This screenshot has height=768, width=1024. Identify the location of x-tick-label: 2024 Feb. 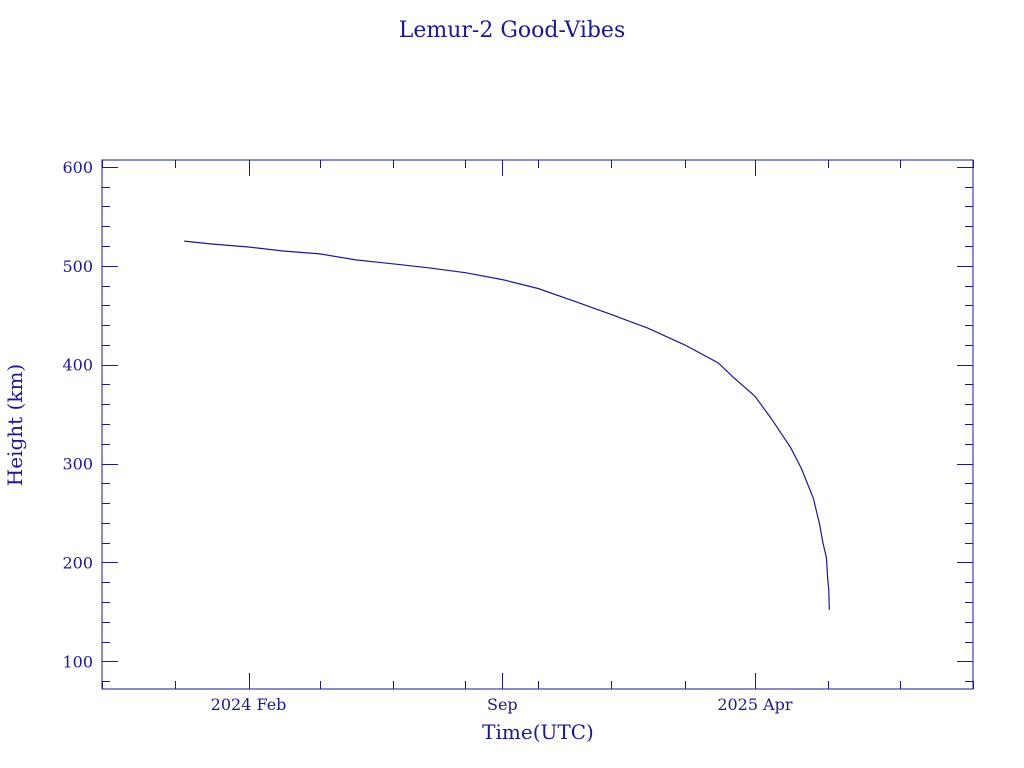
(249, 704).